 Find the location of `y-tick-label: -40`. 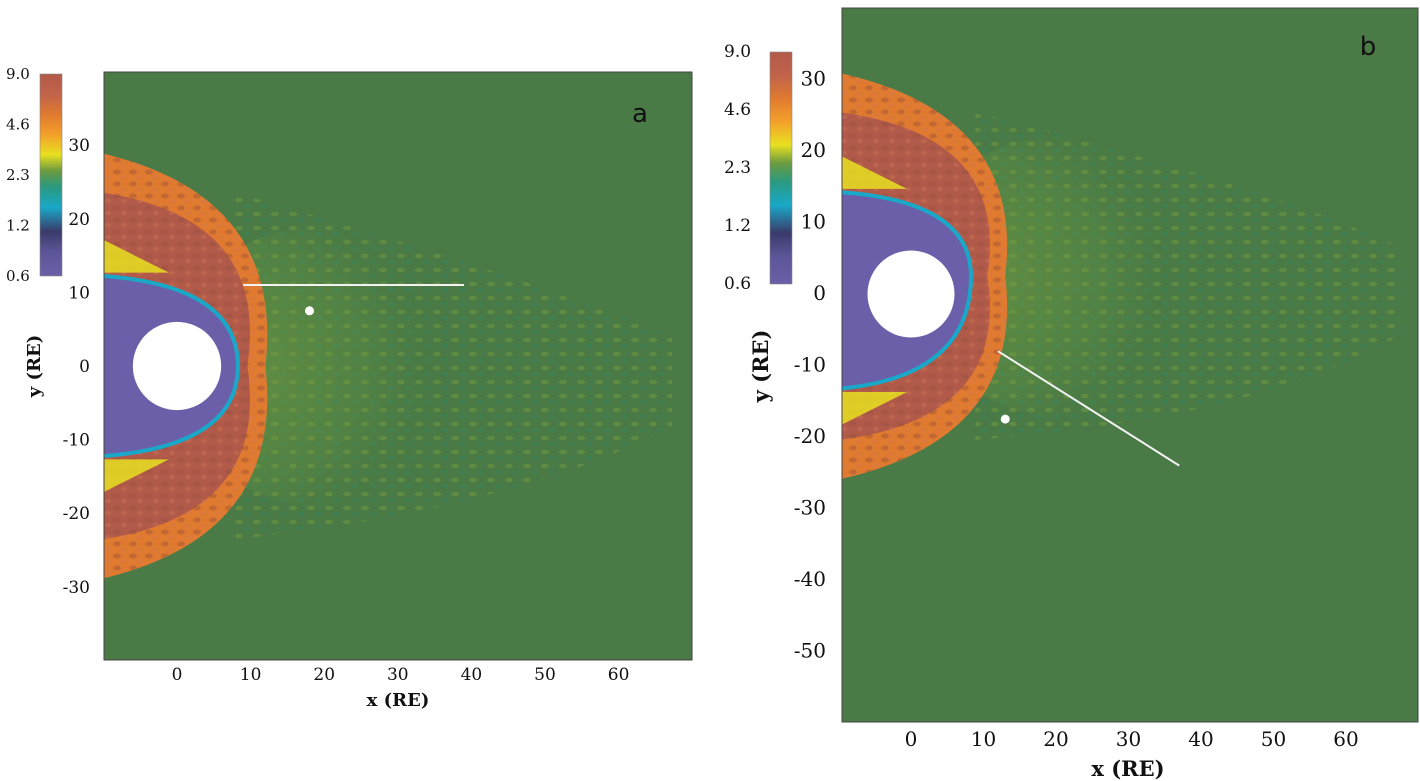

y-tick-label: -40 is located at coordinates (810, 579).